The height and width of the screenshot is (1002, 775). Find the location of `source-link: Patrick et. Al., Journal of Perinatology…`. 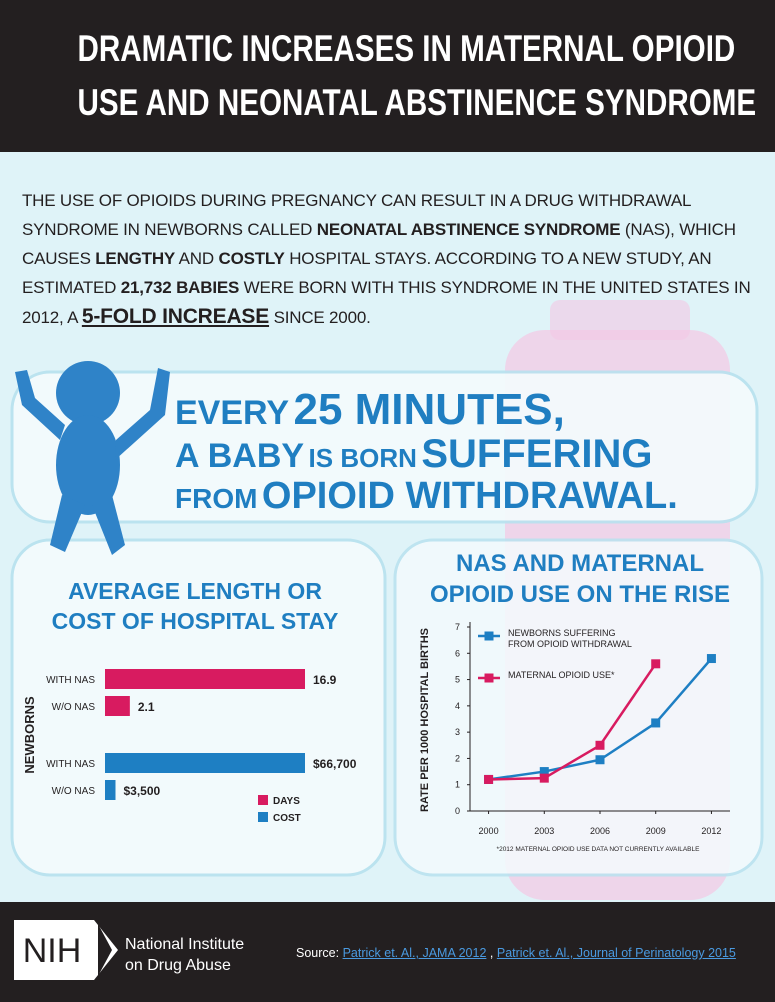

source-link: Patrick et. Al., Journal of Perinatology… is located at coordinates (616, 953).